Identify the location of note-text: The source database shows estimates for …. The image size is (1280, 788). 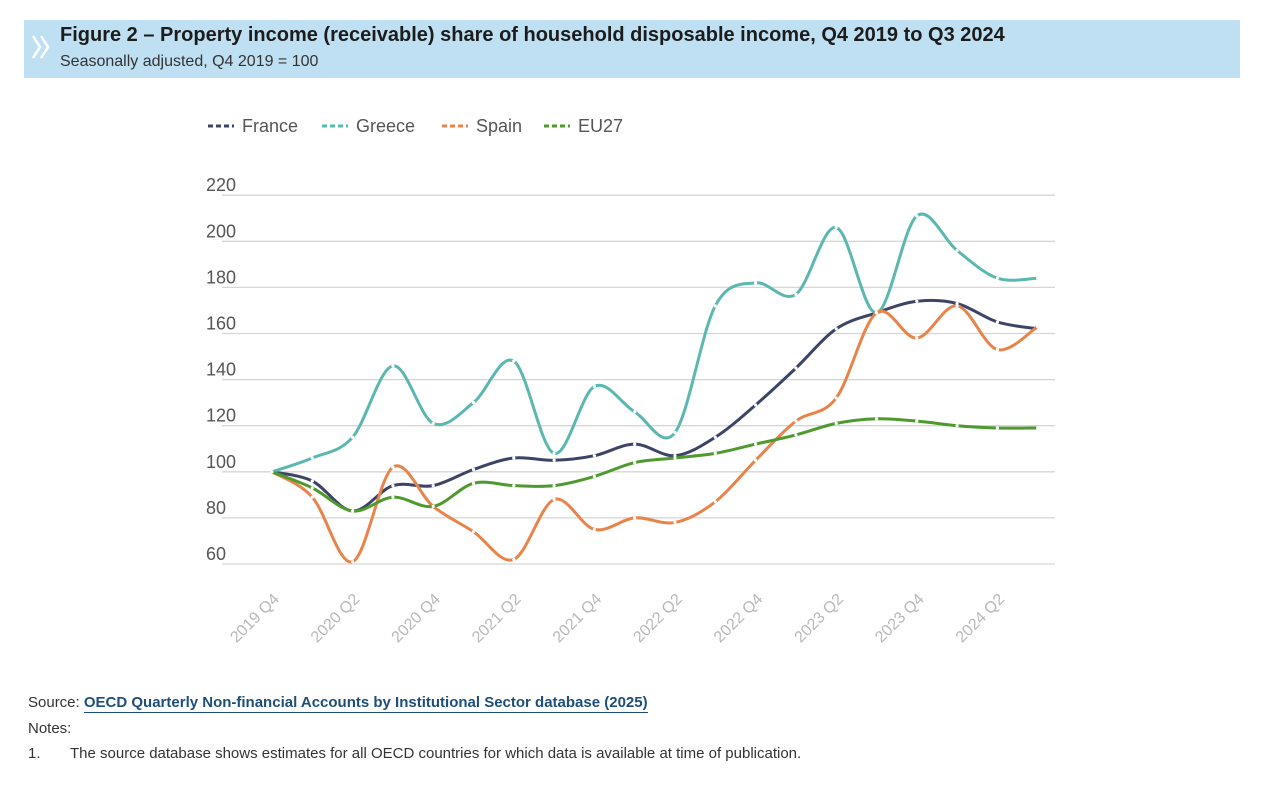
(436, 753).